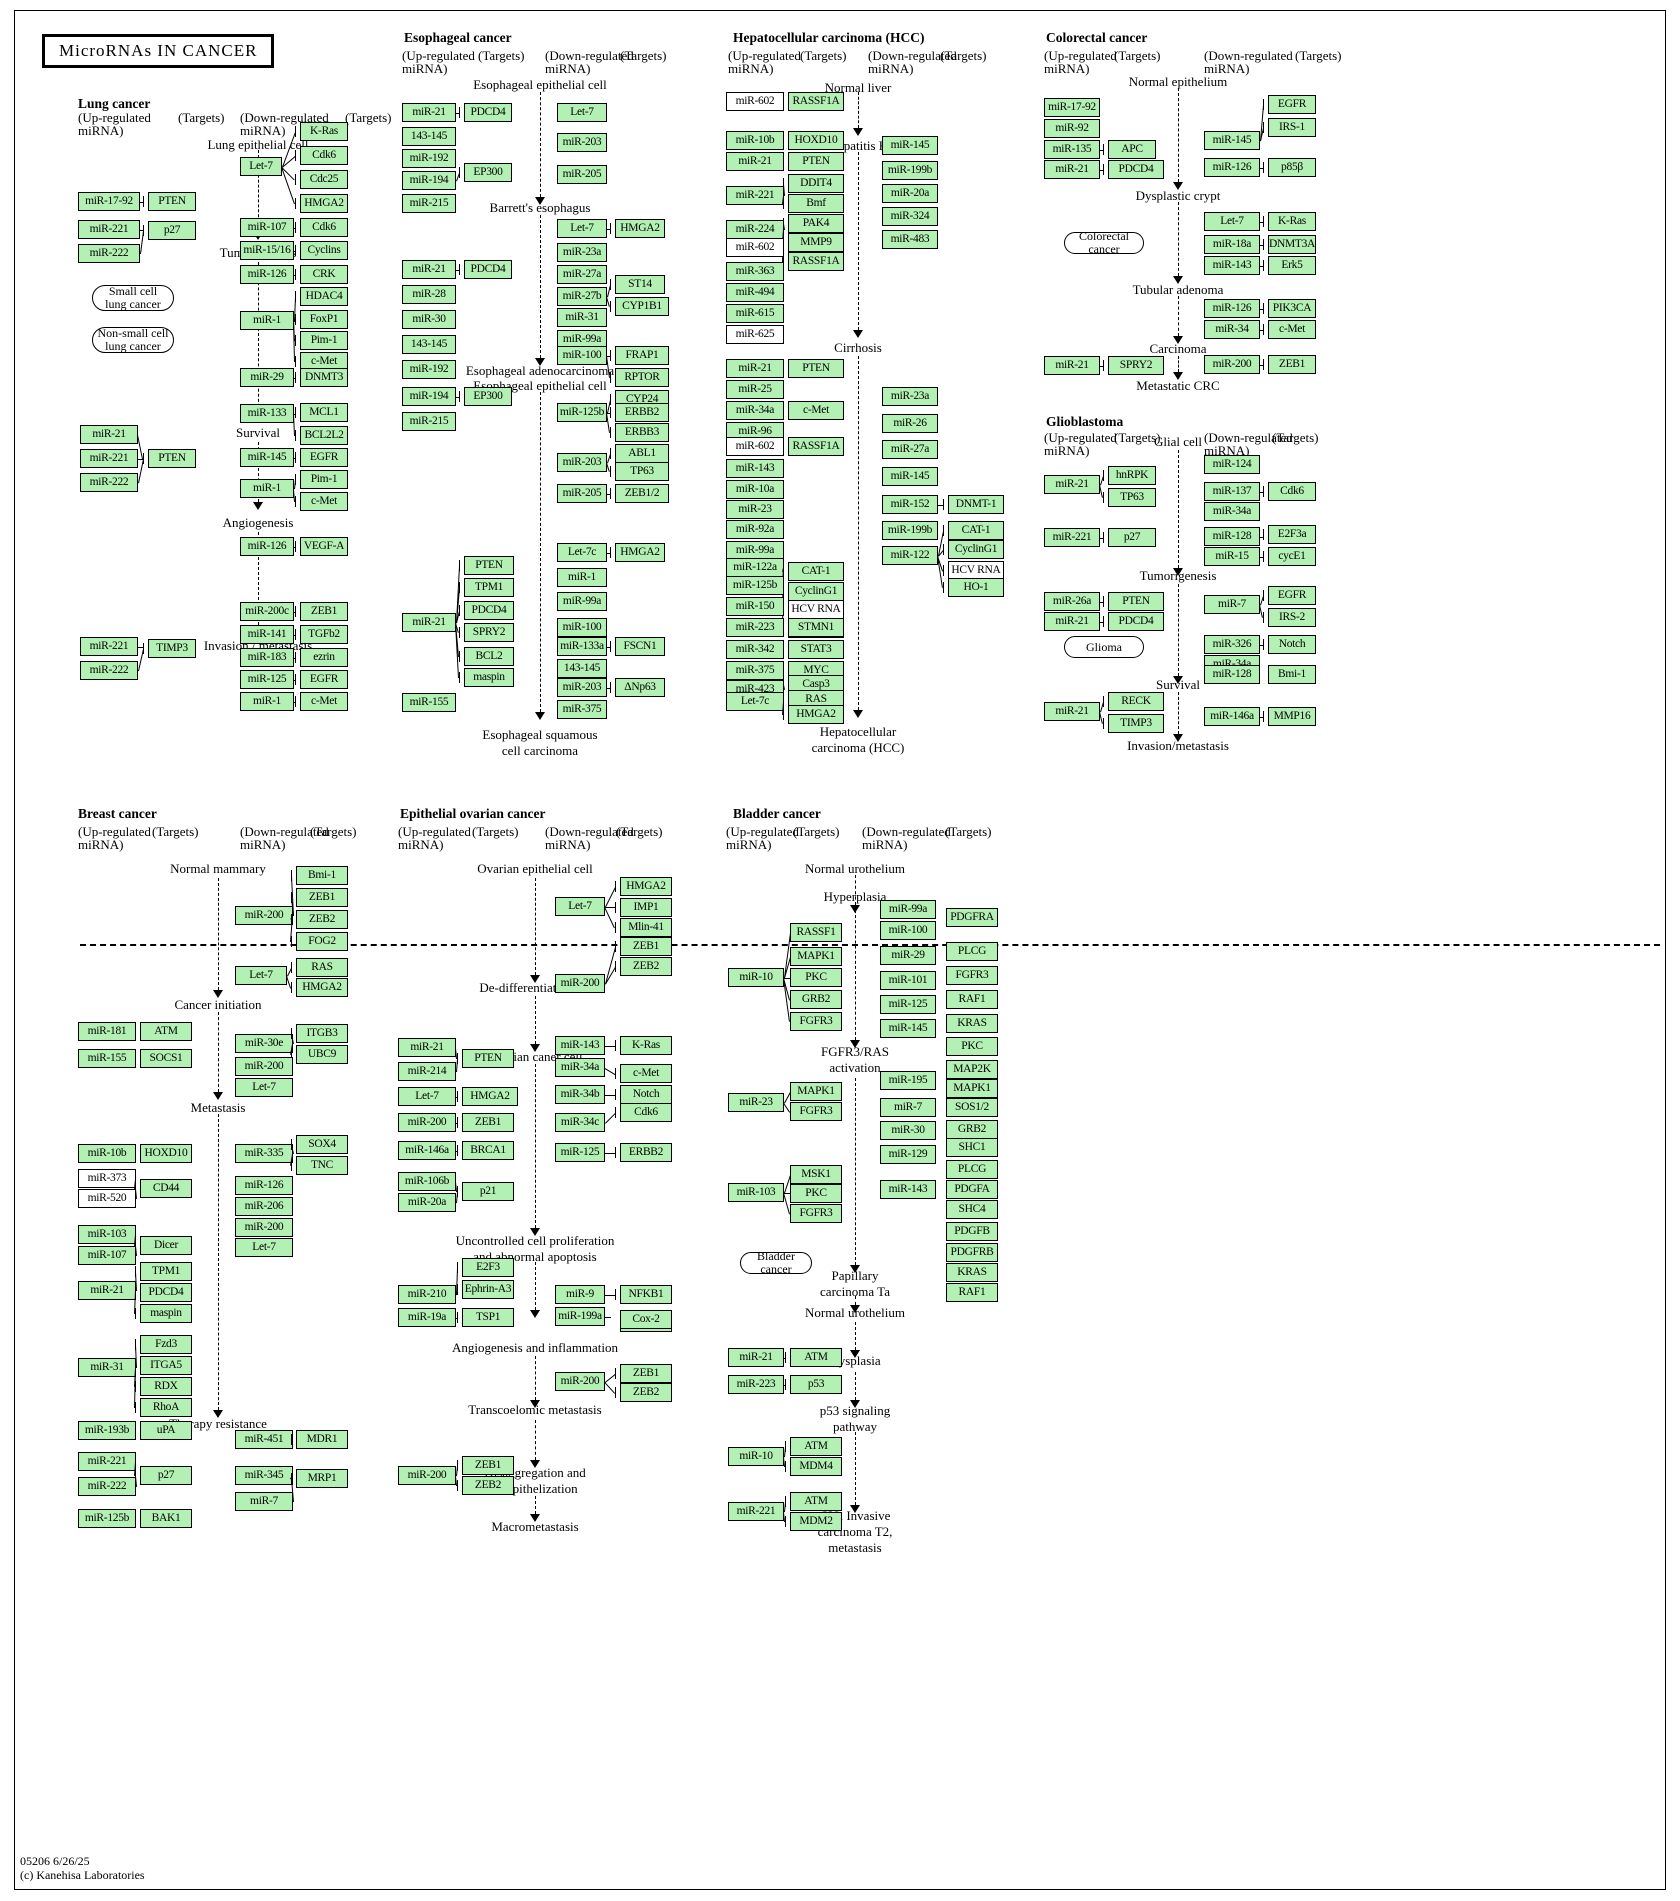 This screenshot has width=1680, height=1901. I want to click on mirna-node: miR-20a, so click(910, 193).